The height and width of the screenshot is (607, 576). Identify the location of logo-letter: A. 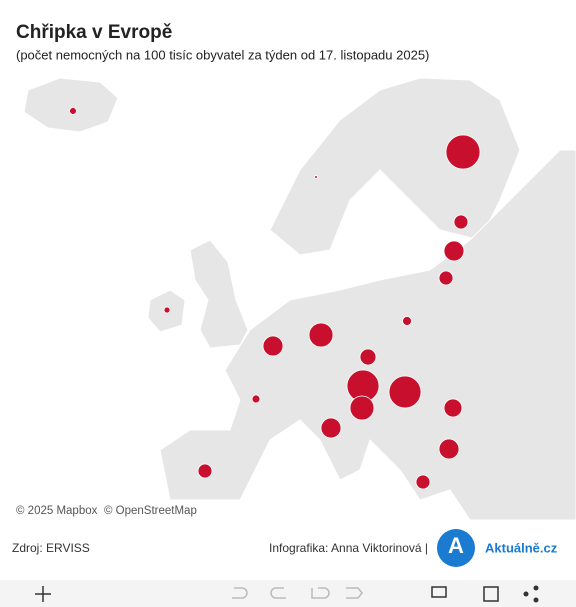
(456, 545).